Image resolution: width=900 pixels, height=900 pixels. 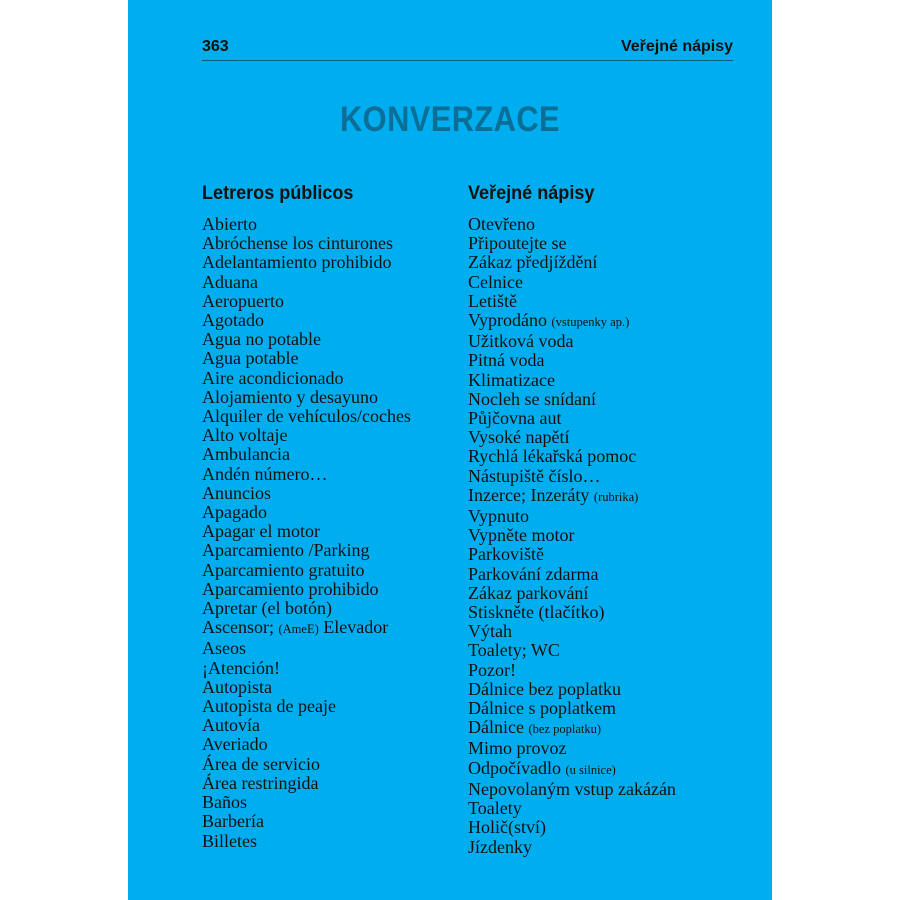 What do you see at coordinates (511, 379) in the screenshot?
I see `phrase-text: Klimatizace` at bounding box center [511, 379].